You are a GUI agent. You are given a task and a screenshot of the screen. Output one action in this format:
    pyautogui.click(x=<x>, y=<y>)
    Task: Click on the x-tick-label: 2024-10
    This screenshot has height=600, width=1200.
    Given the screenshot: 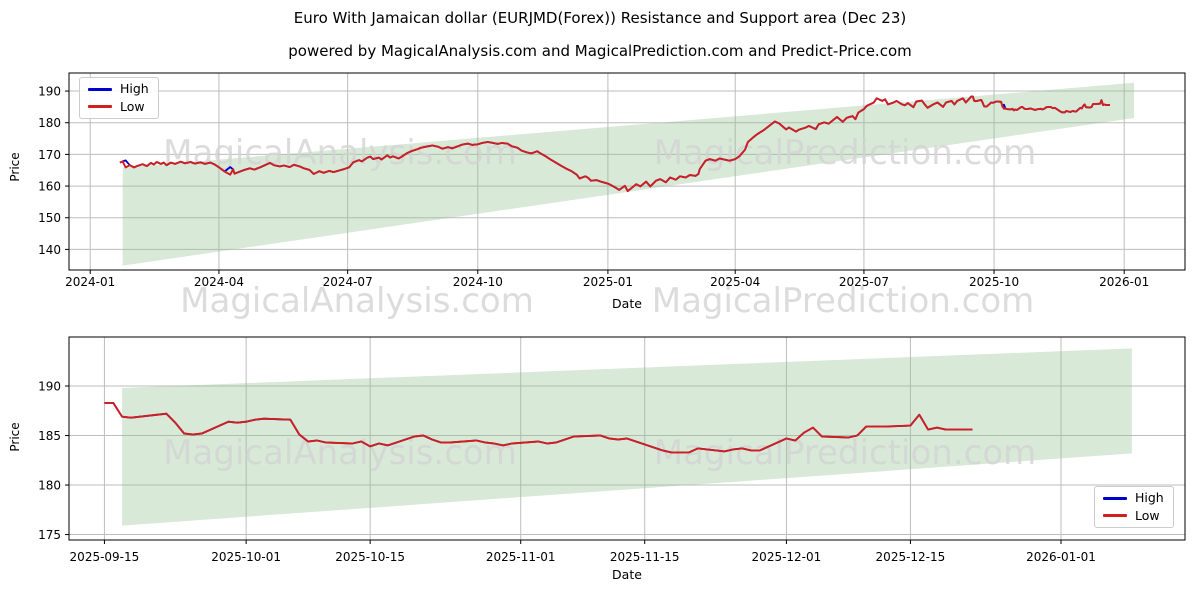 What is the action you would take?
    pyautogui.click(x=478, y=282)
    